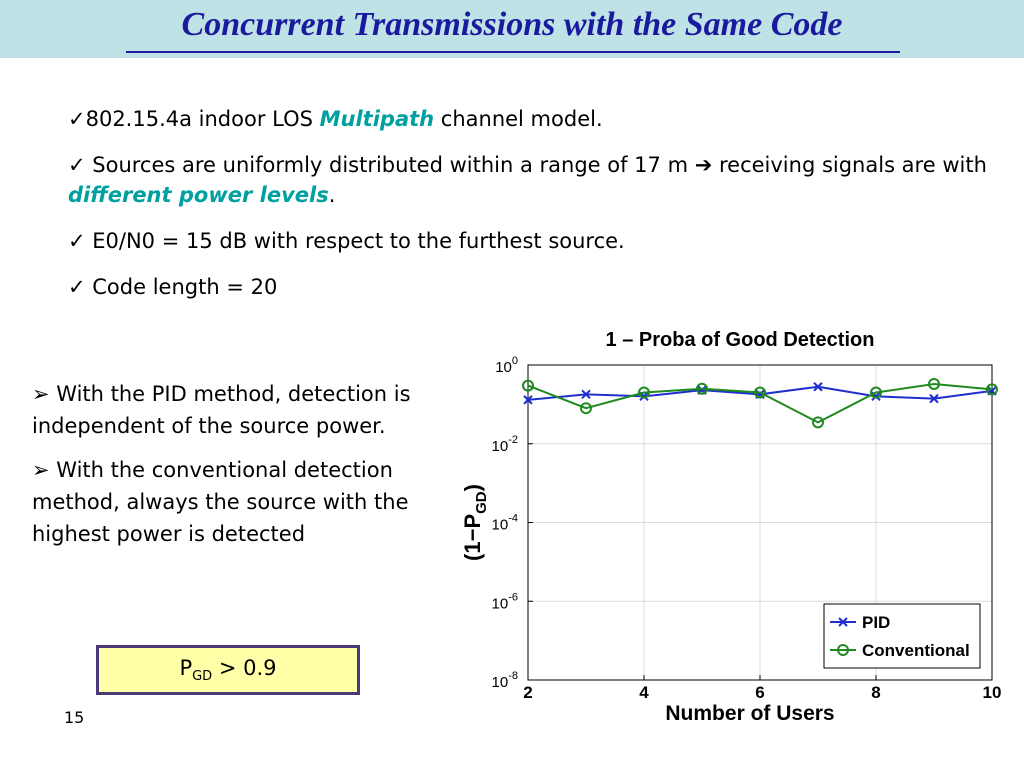 Image resolution: width=1024 pixels, height=768 pixels. I want to click on page-number: 15, so click(74, 717).